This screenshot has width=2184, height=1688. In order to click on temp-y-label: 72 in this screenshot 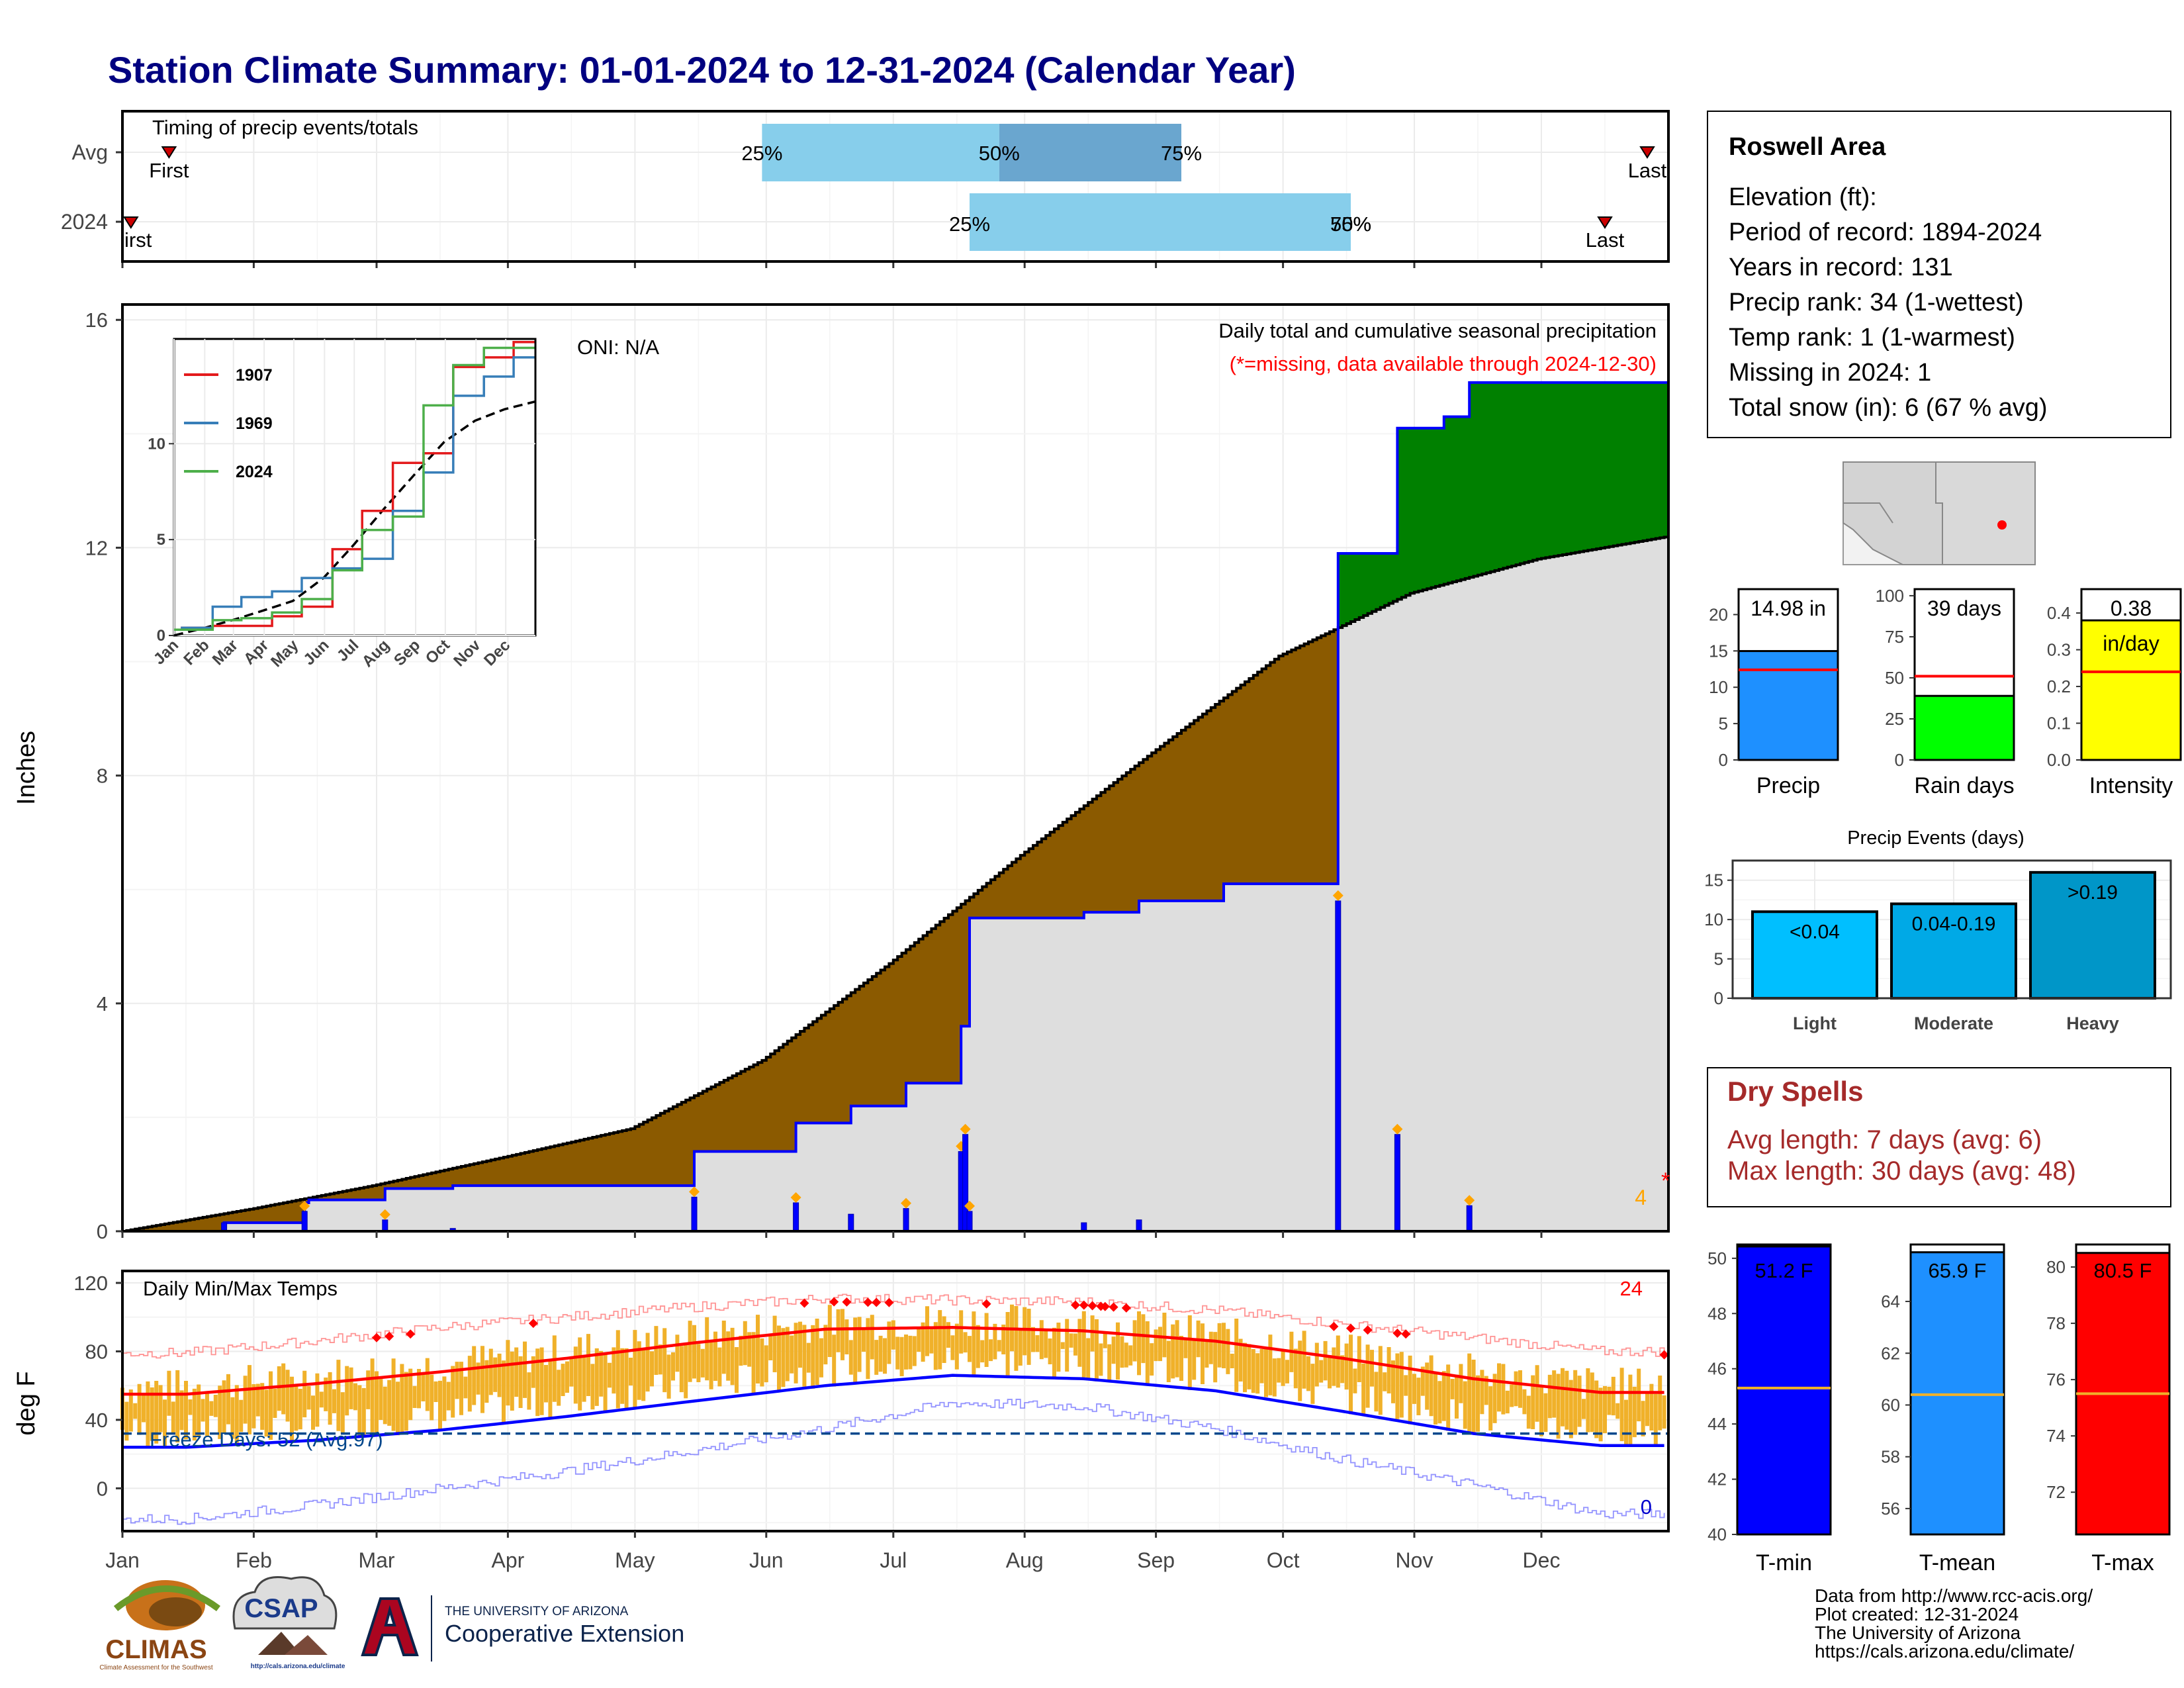, I will do `click(2056, 1492)`.